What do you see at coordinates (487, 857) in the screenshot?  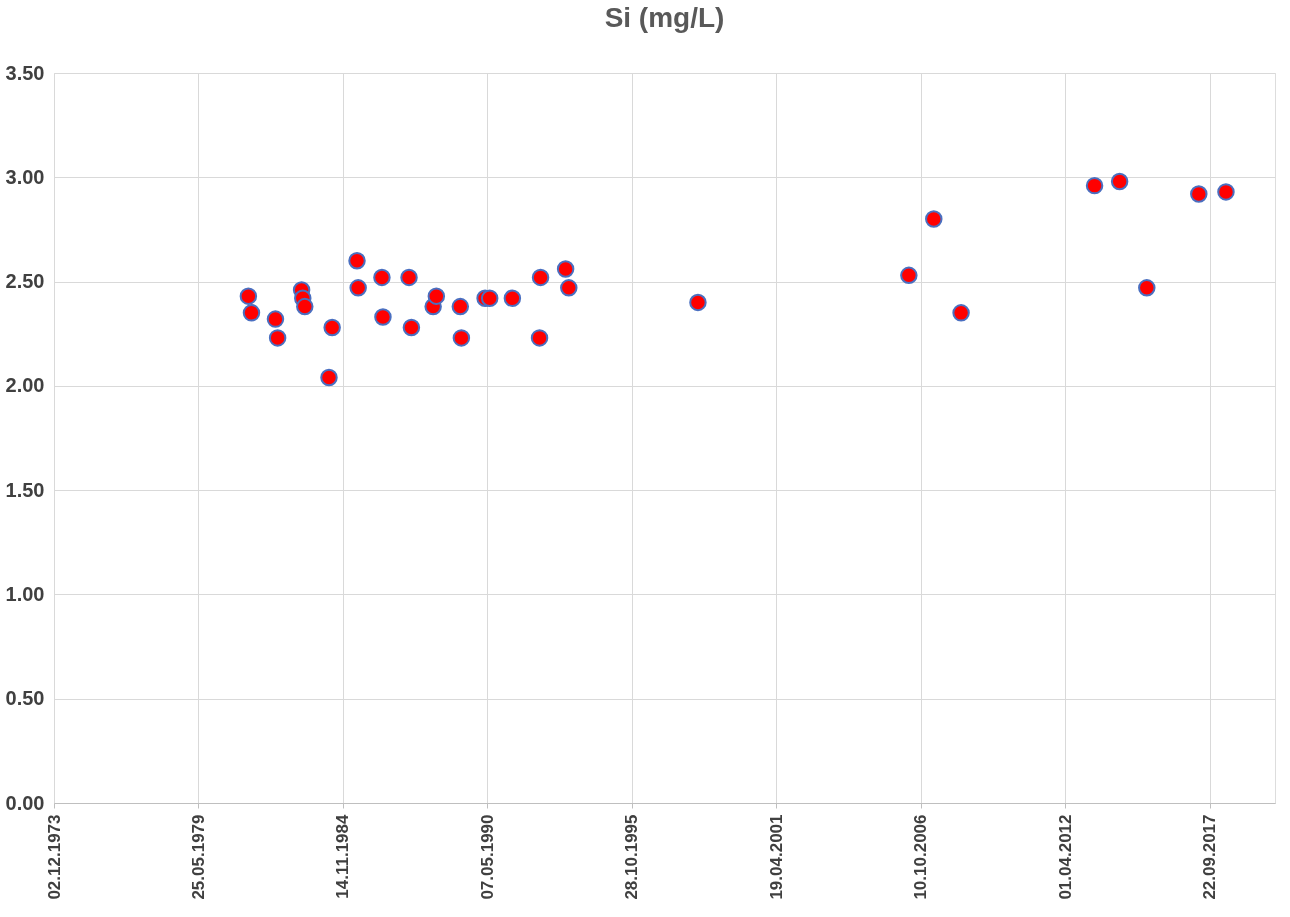 I see `x-tick-label: 07.05.1990` at bounding box center [487, 857].